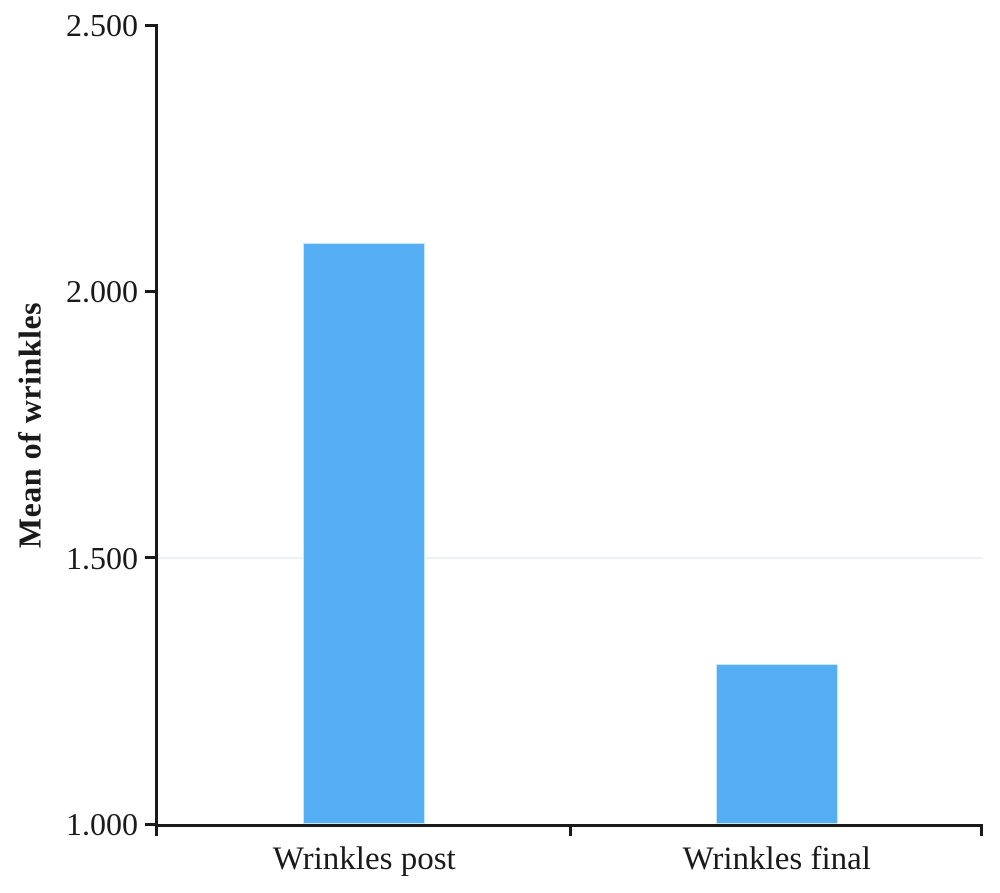  What do you see at coordinates (29, 425) in the screenshot?
I see `y-axis-title: Mean of wrinkles` at bounding box center [29, 425].